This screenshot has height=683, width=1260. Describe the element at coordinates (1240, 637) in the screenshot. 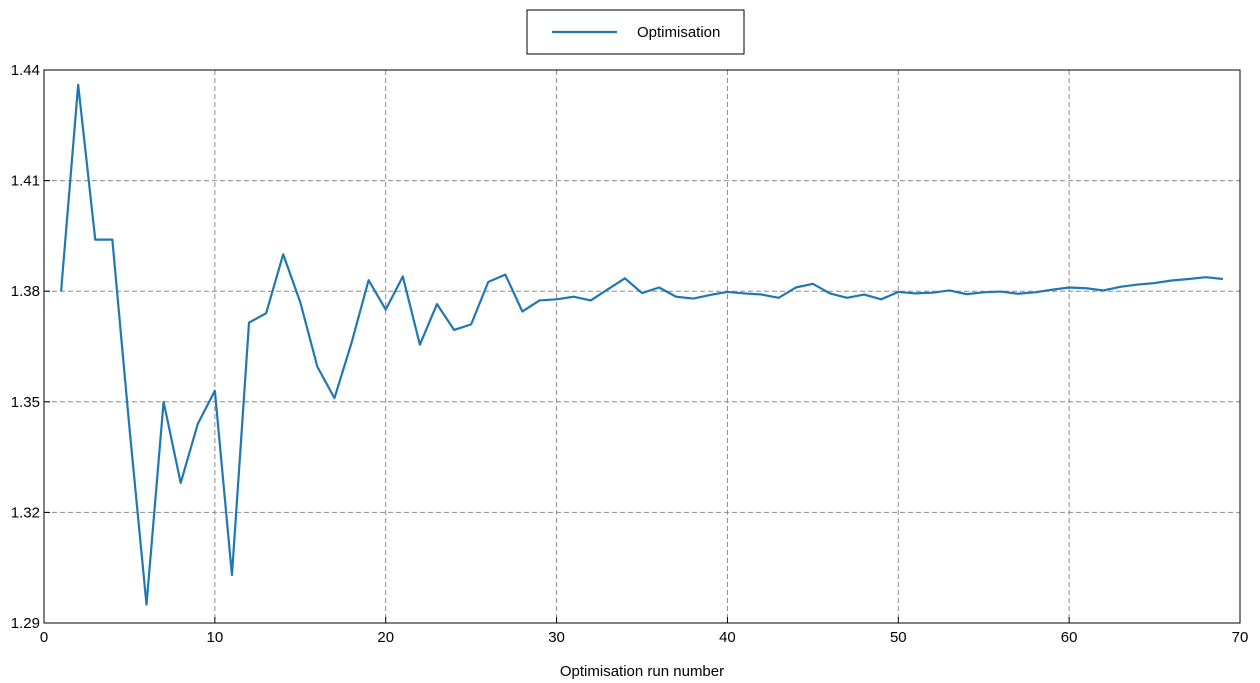

I see `x-tick-label: 70` at that location.